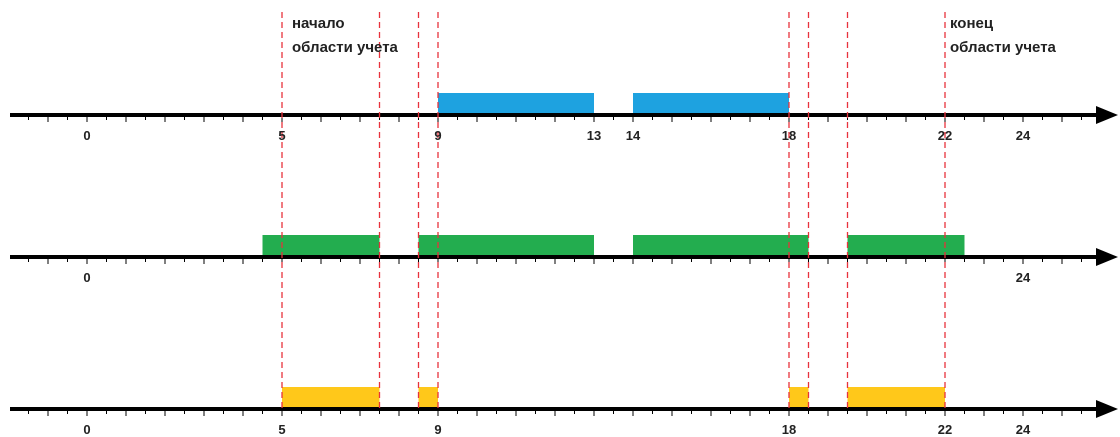 Image resolution: width=1120 pixels, height=437 pixels. I want to click on timeline-blue-label: 13, so click(594, 135).